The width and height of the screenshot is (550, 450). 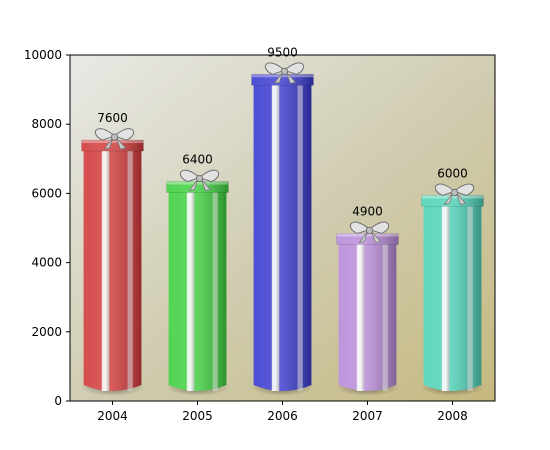 What do you see at coordinates (452, 173) in the screenshot?
I see `bar-value-label: 6000` at bounding box center [452, 173].